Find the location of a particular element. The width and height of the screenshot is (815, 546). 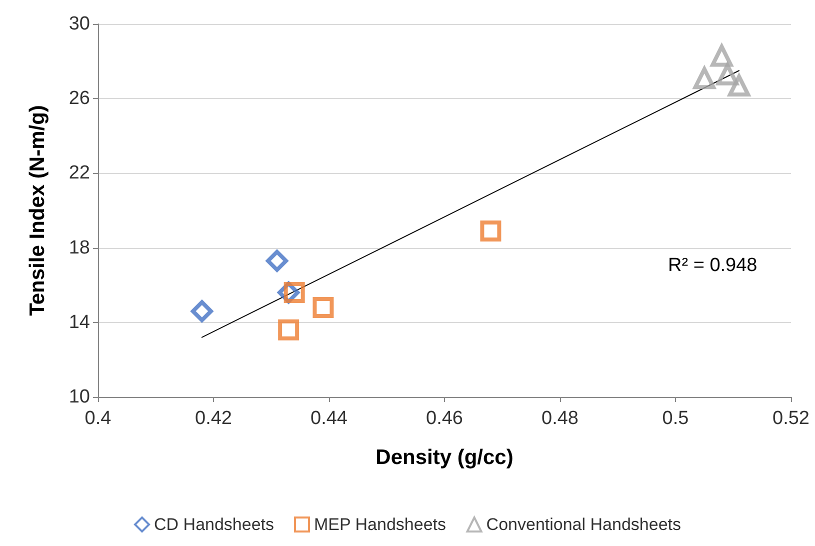

y-axis-title: Tensile Index (N-m/g) is located at coordinates (37, 210).